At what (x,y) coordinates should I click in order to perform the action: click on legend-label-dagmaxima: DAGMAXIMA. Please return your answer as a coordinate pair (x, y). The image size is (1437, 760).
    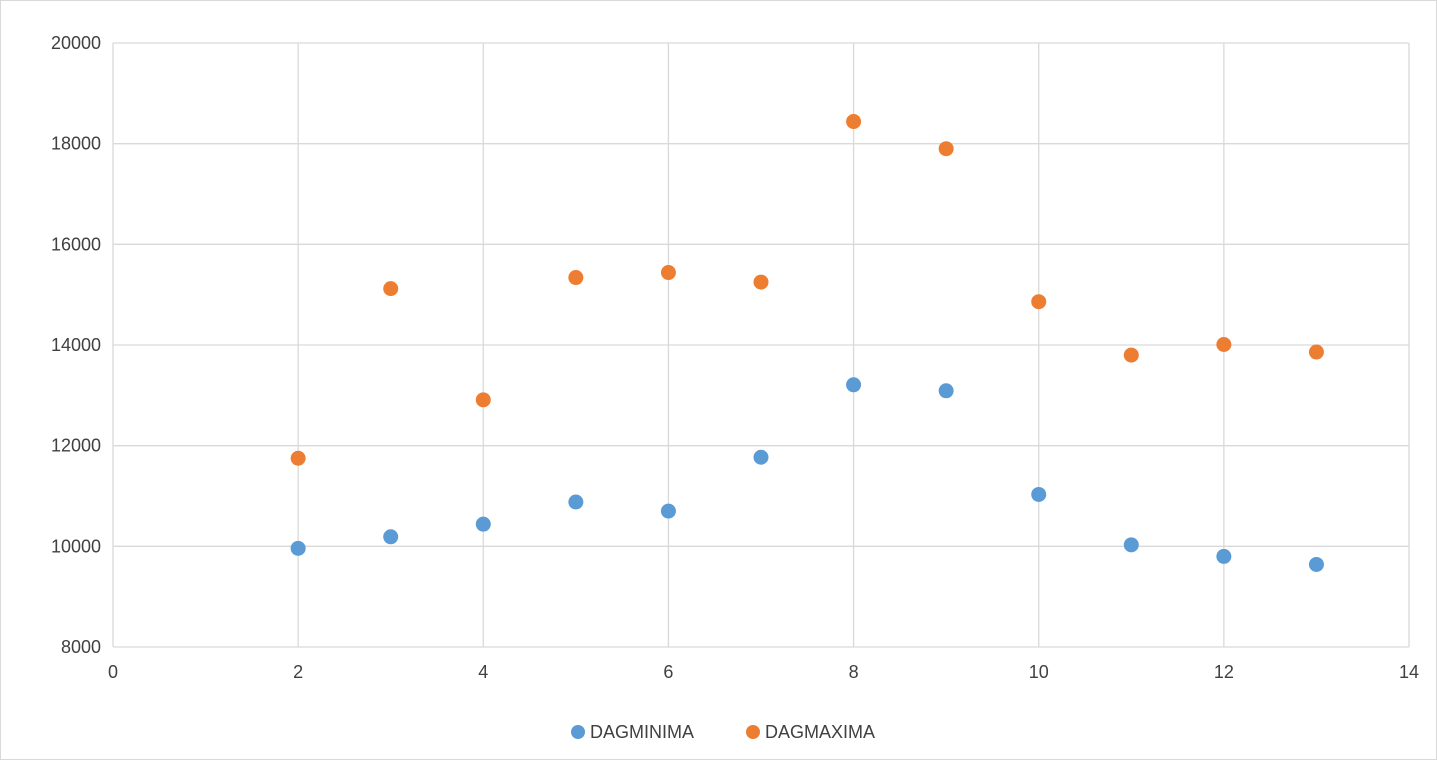
    Looking at the image, I should click on (820, 732).